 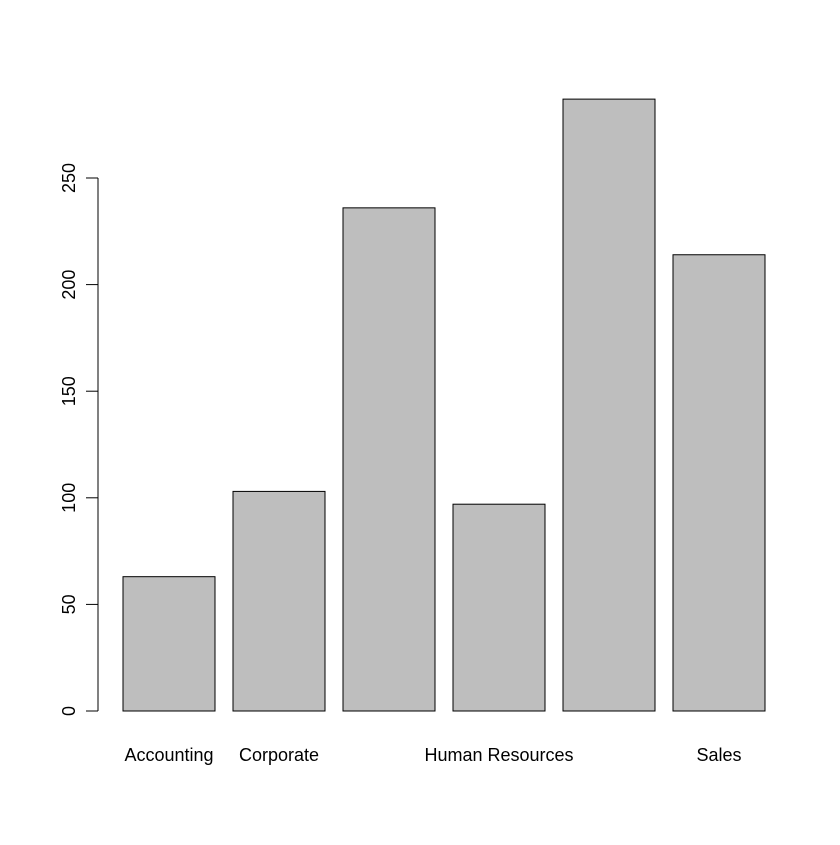 I want to click on y-tick-label: 50, so click(x=69, y=604).